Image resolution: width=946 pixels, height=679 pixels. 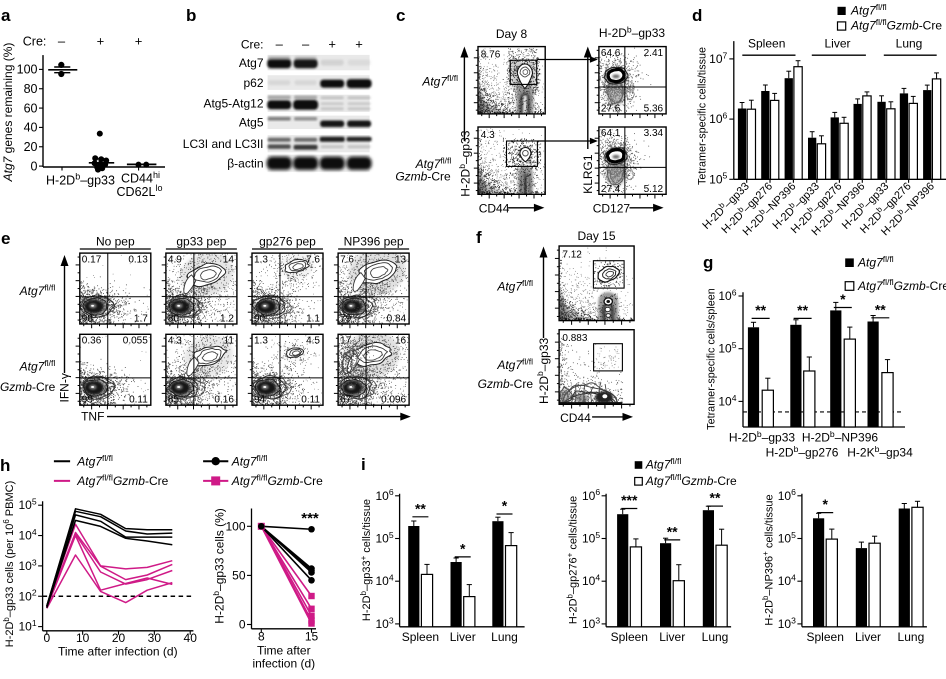 What do you see at coordinates (718, 58) in the screenshot?
I see `svg-text: 107` at bounding box center [718, 58].